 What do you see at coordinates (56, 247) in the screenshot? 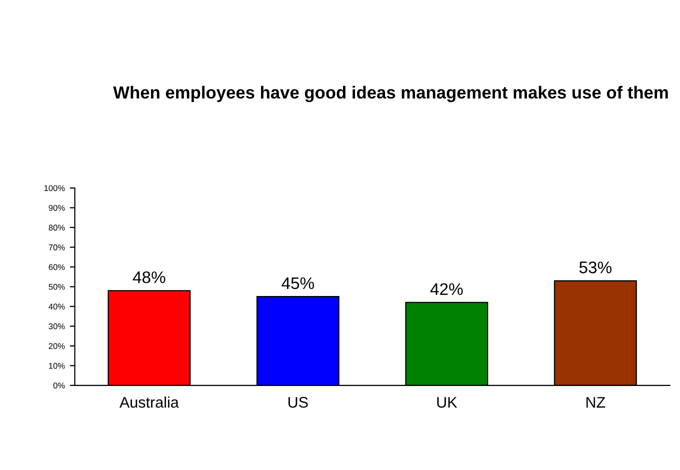
I see `y-tick-label: 70%` at bounding box center [56, 247].